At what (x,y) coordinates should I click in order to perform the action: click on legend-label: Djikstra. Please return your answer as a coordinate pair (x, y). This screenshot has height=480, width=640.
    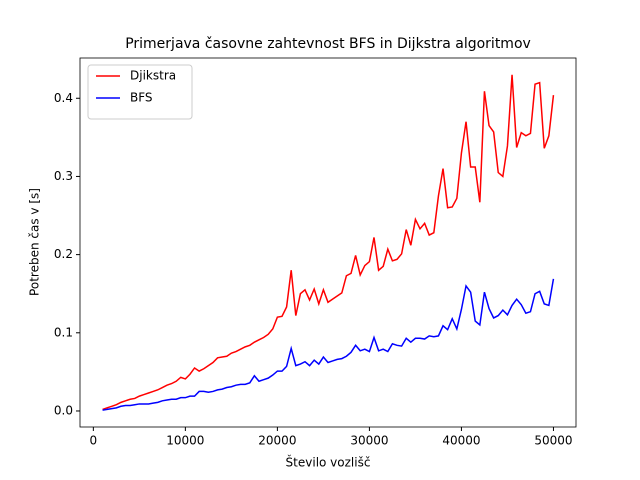
    Looking at the image, I should click on (153, 76).